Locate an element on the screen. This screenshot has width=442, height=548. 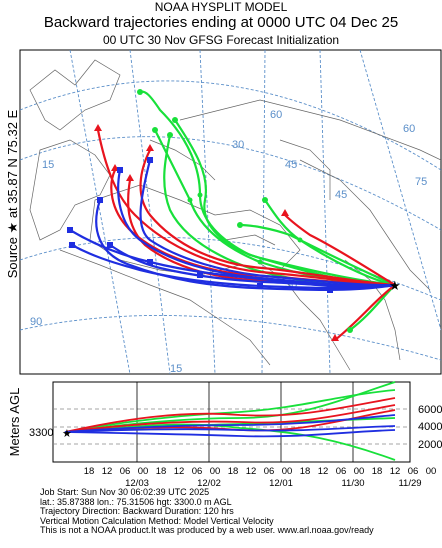
job-start: Job Start: Sun Nov 30 06:02:39 UTC 2025 is located at coordinates (125, 492).